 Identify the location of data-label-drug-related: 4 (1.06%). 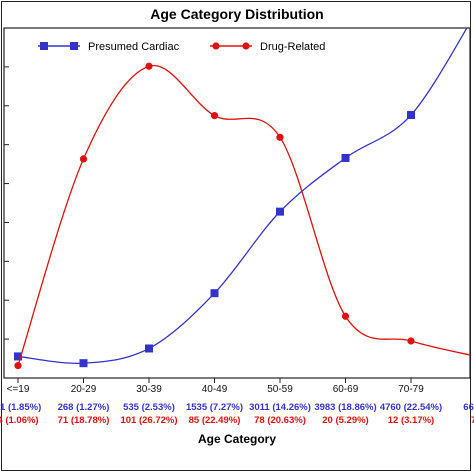
(19, 420).